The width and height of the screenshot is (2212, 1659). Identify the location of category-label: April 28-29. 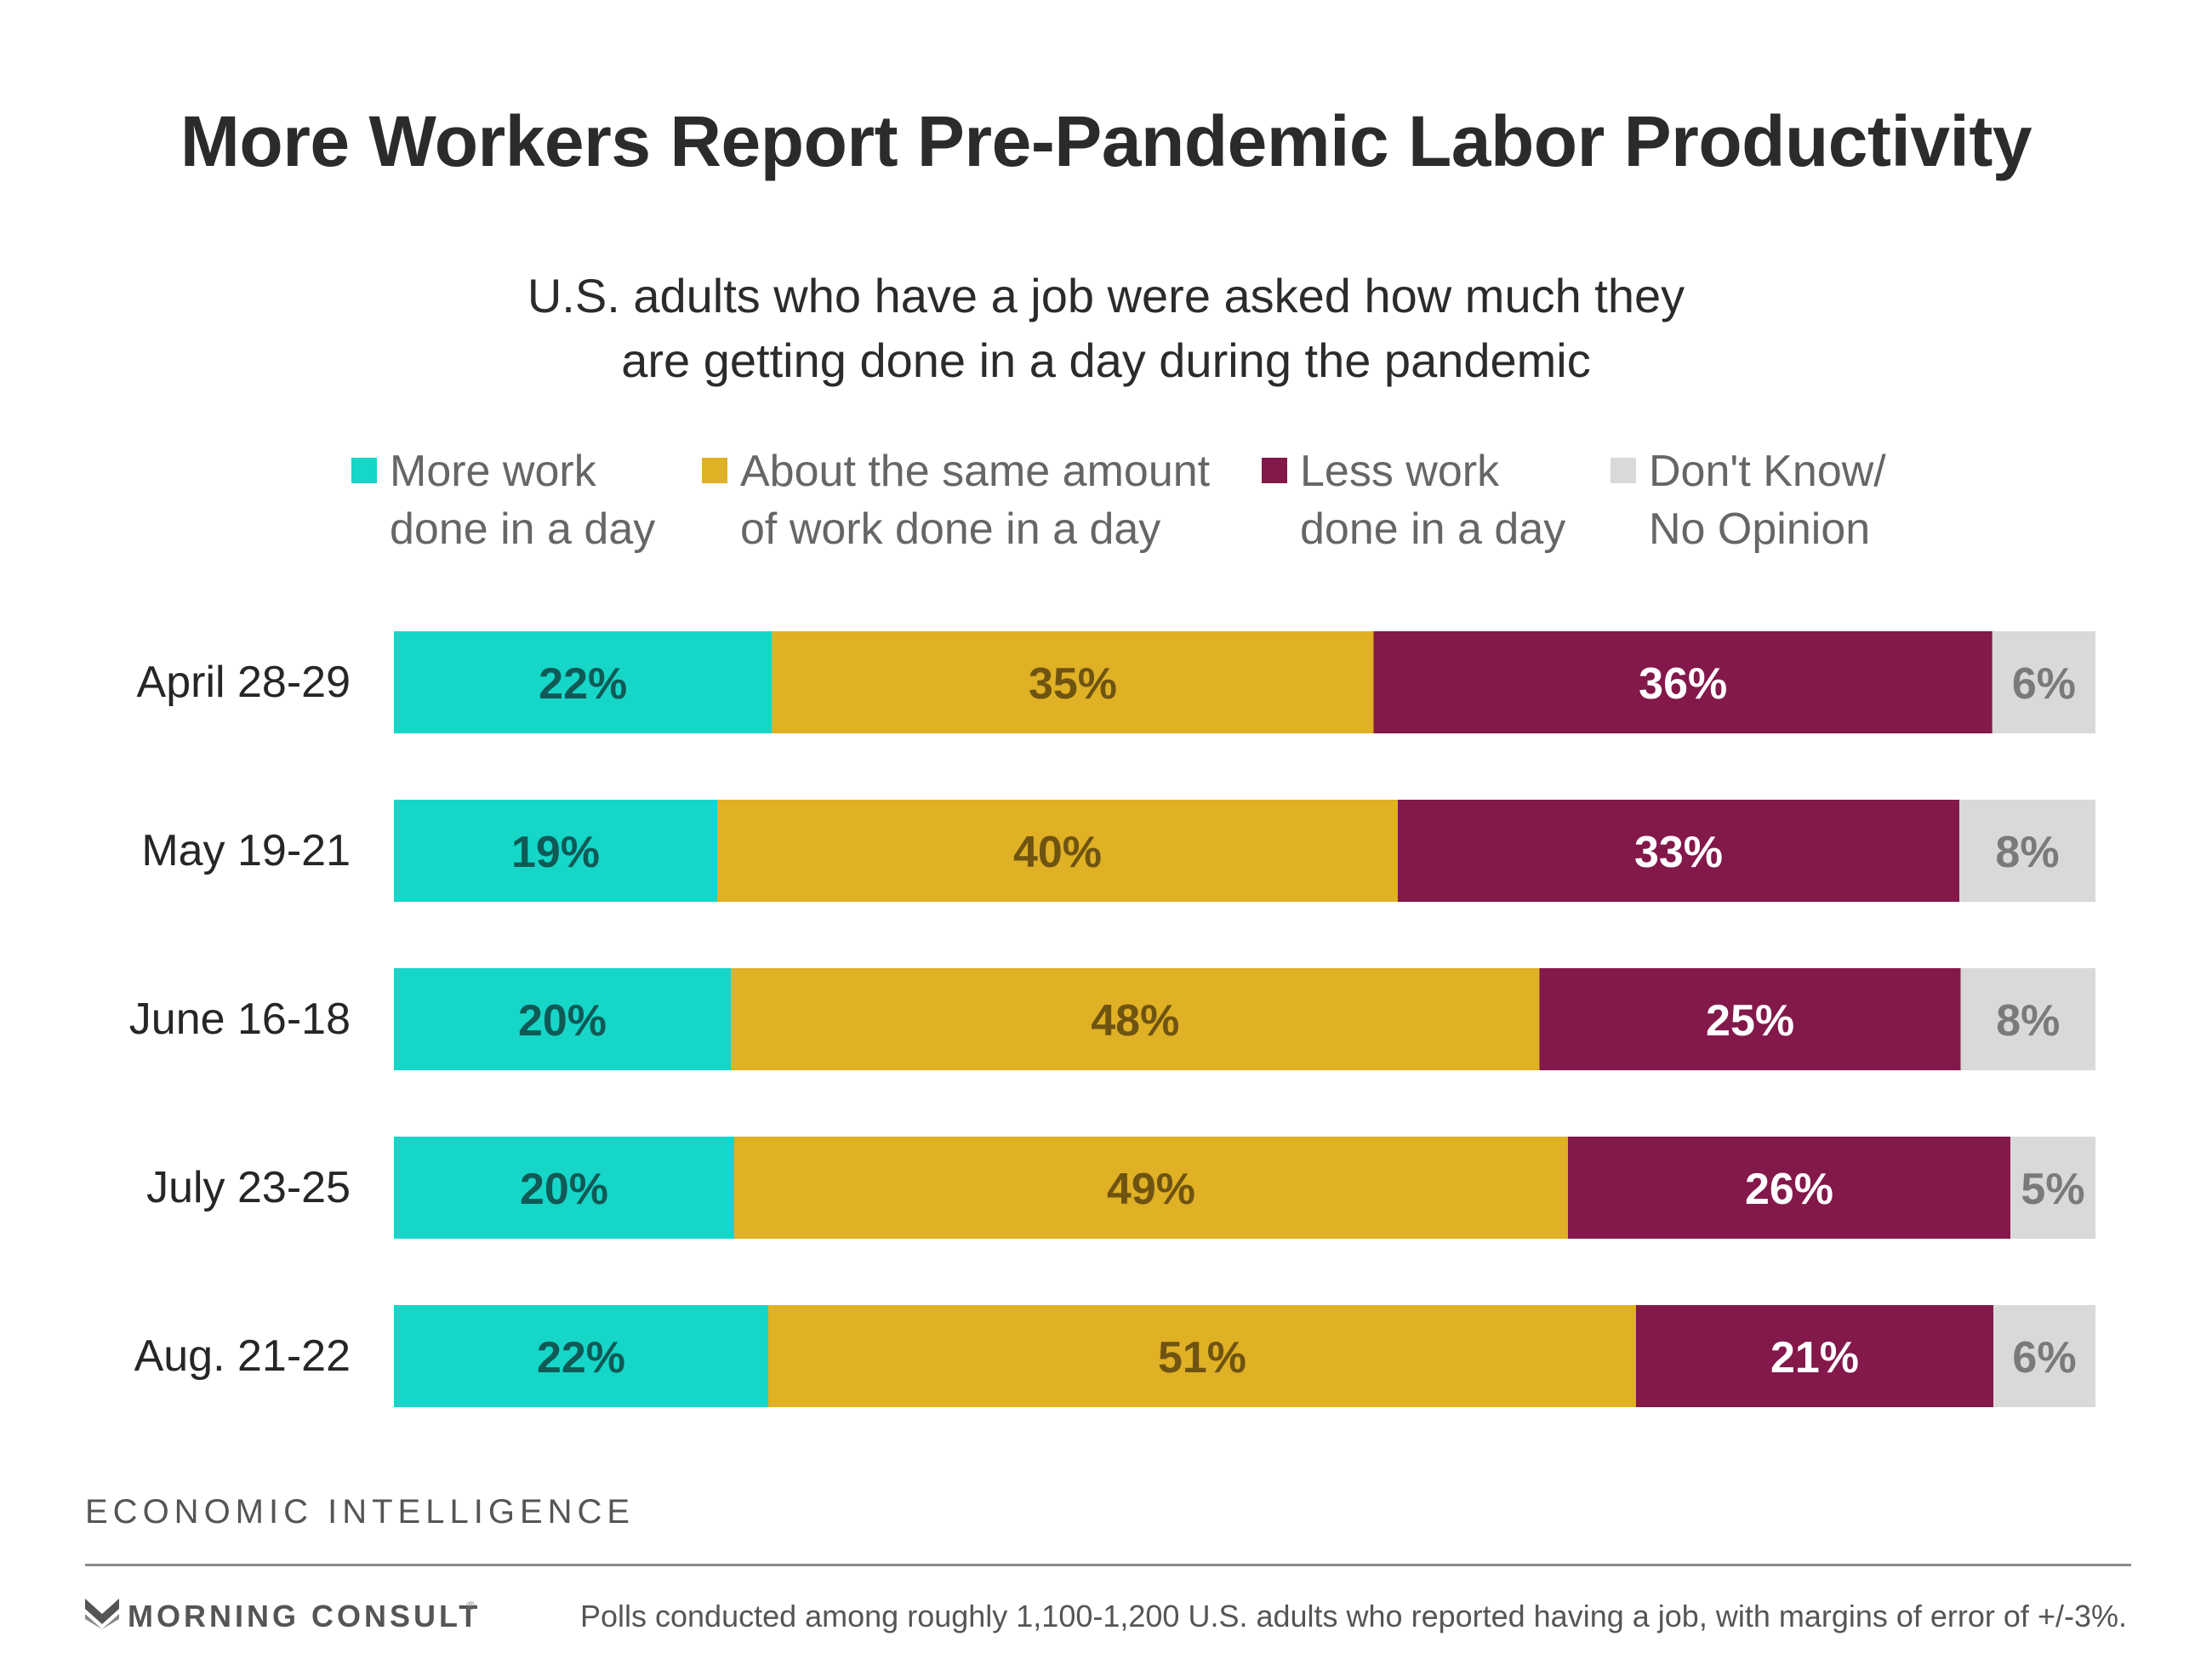
(244, 682).